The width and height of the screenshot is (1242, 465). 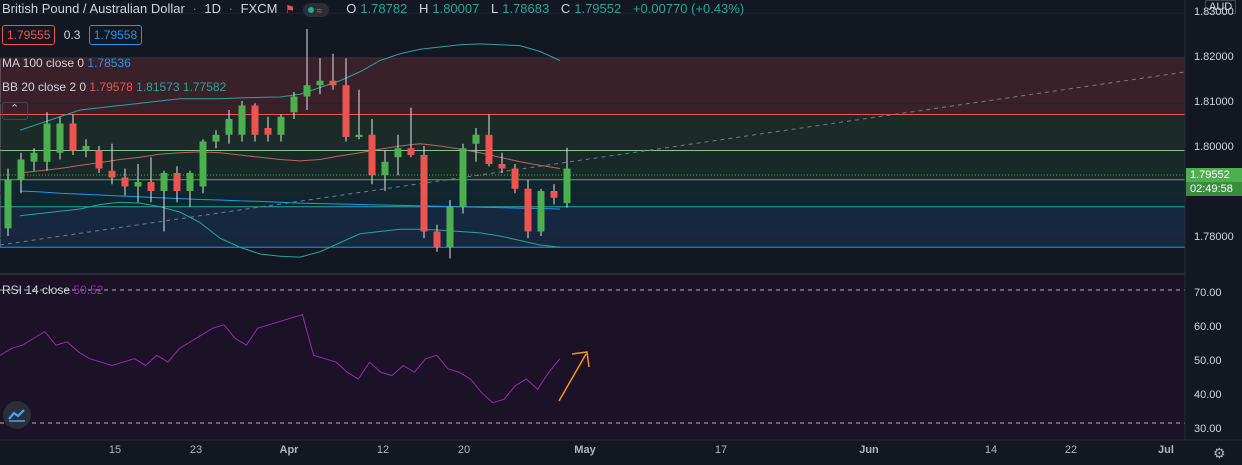 What do you see at coordinates (315, 9) in the screenshot?
I see `market-status-icon: ≈` at bounding box center [315, 9].